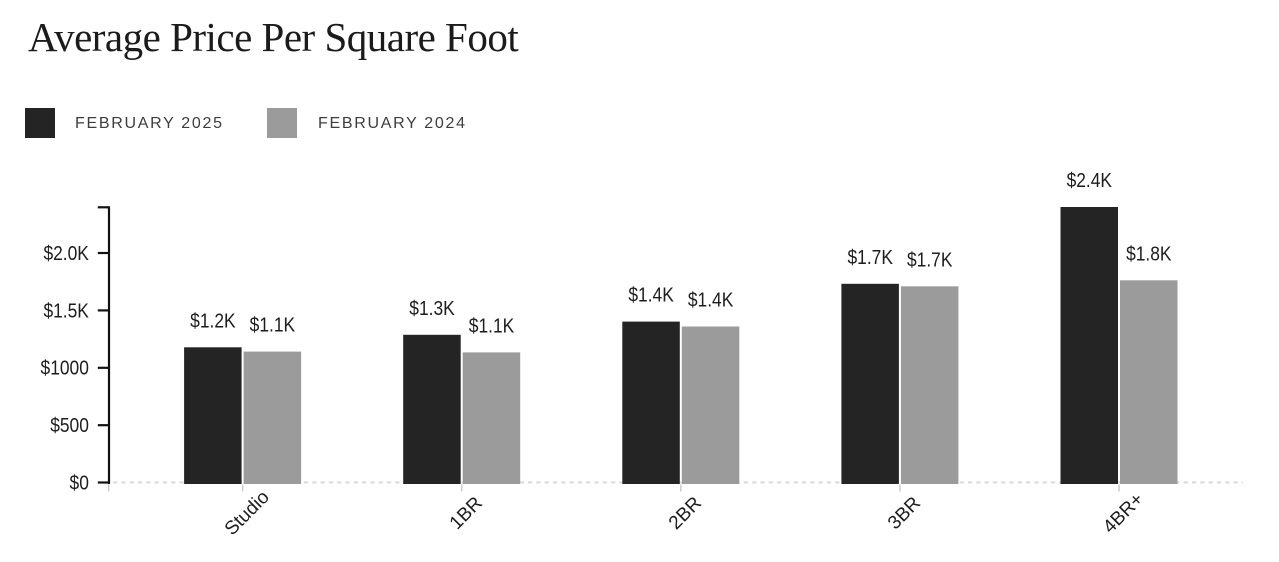  I want to click on svg-text: $1.2K, so click(213, 320).